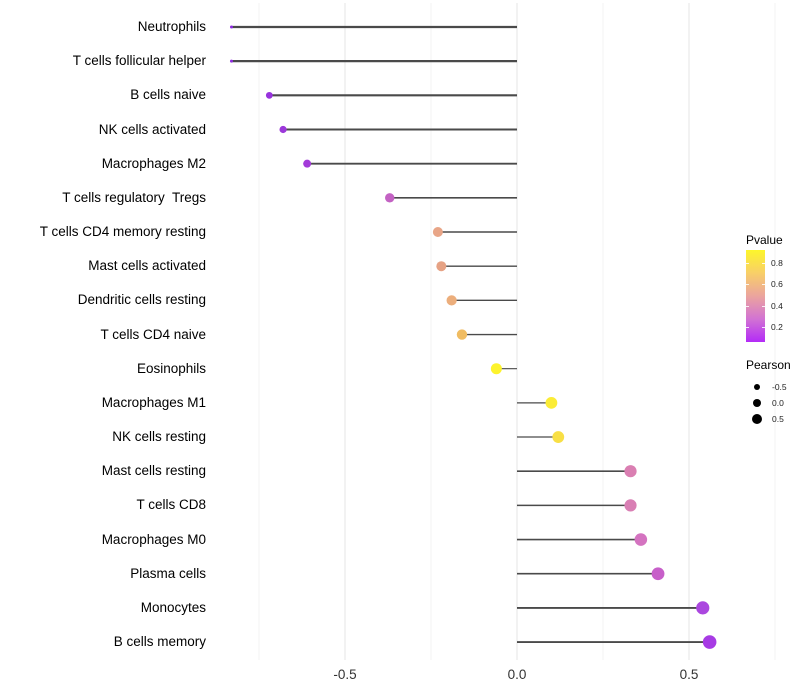 The image size is (800, 700). Describe the element at coordinates (168, 95) in the screenshot. I see `category-label: B cells naive` at that location.